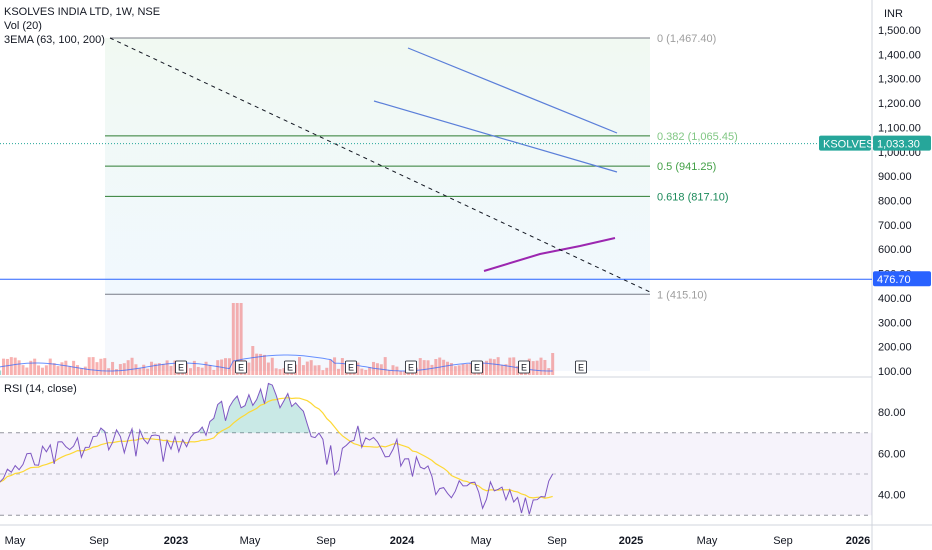 The image size is (932, 550). What do you see at coordinates (23, 26) in the screenshot?
I see `volume-legend: Vol (20)` at bounding box center [23, 26].